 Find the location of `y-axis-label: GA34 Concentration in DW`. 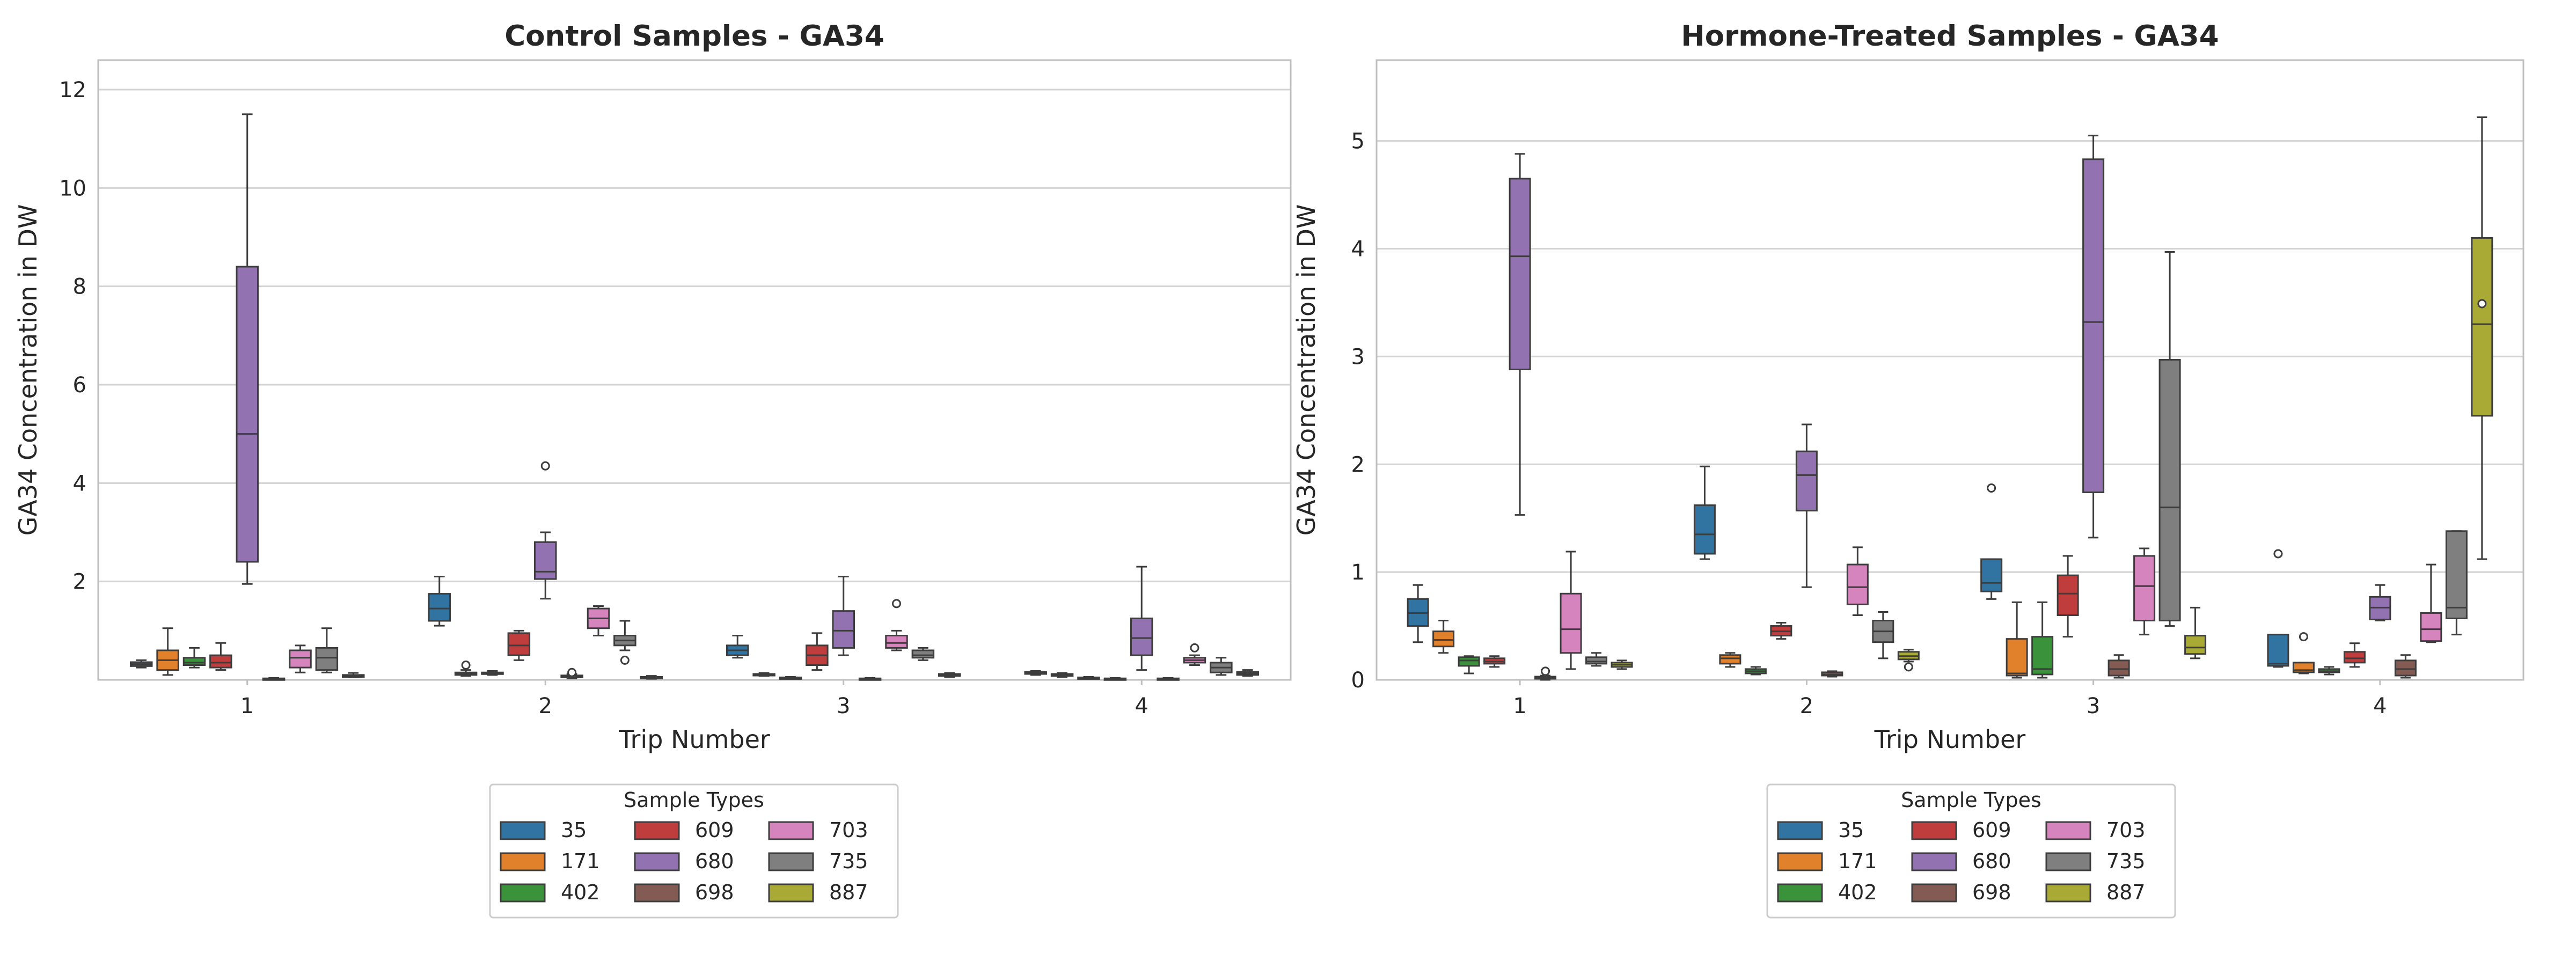

y-axis-label: GA34 Concentration in DW is located at coordinates (27, 370).